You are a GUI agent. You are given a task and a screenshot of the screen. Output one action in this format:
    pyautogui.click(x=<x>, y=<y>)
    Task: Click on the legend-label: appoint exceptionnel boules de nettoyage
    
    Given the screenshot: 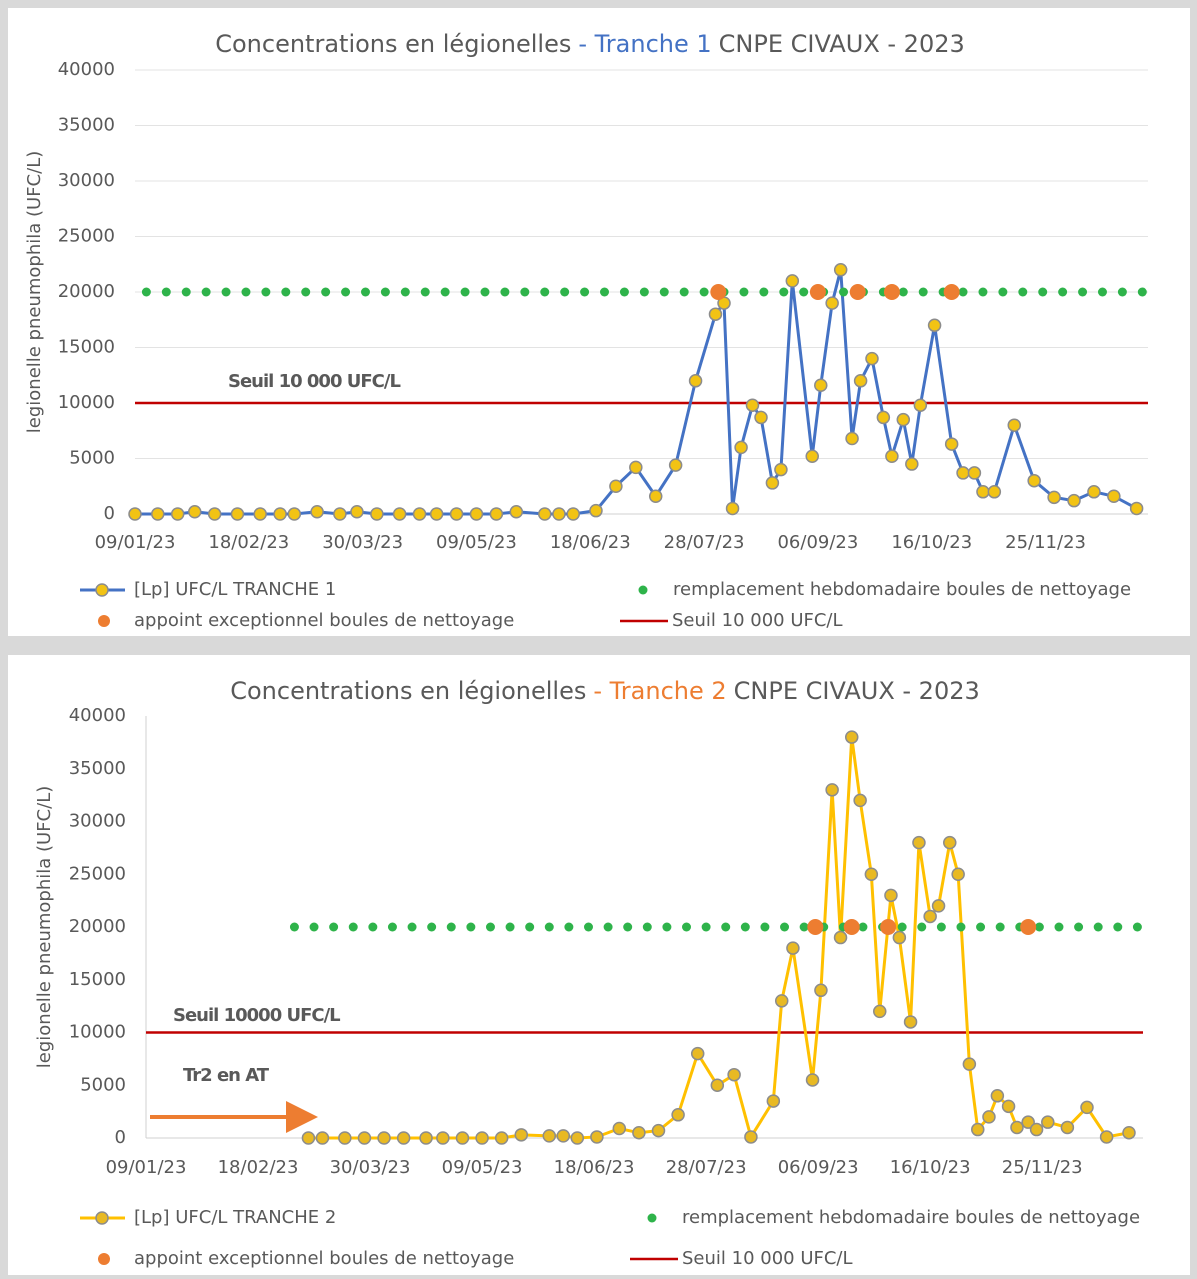 What is the action you would take?
    pyautogui.click(x=324, y=620)
    